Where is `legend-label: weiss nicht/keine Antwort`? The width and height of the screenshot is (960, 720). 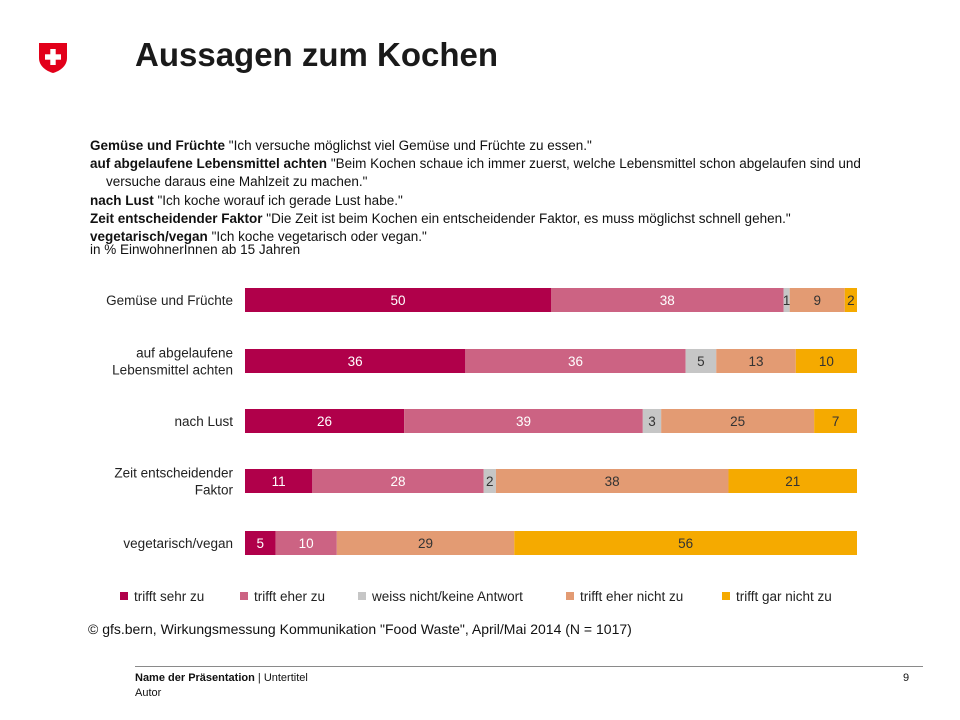
legend-label: weiss nicht/keine Antwort is located at coordinates (447, 596).